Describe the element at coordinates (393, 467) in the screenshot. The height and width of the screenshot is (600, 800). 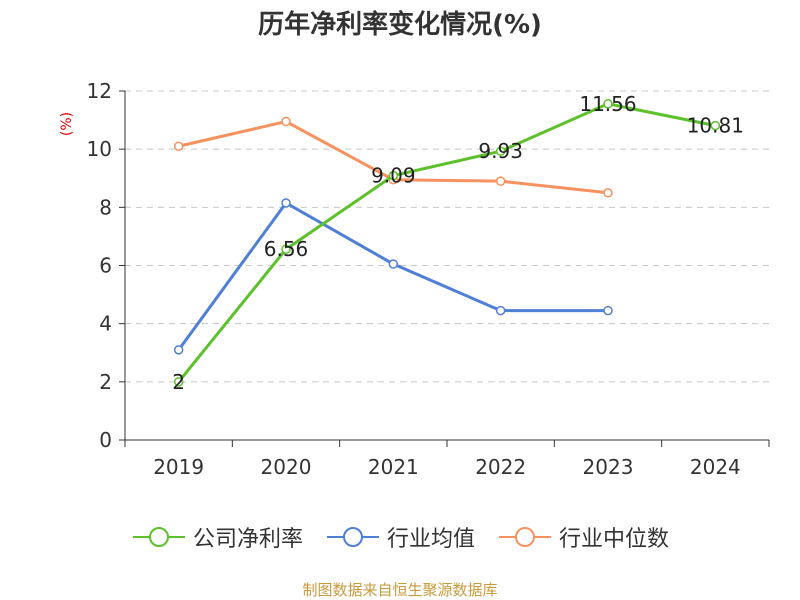
I see `x-tick-label: 2021` at that location.